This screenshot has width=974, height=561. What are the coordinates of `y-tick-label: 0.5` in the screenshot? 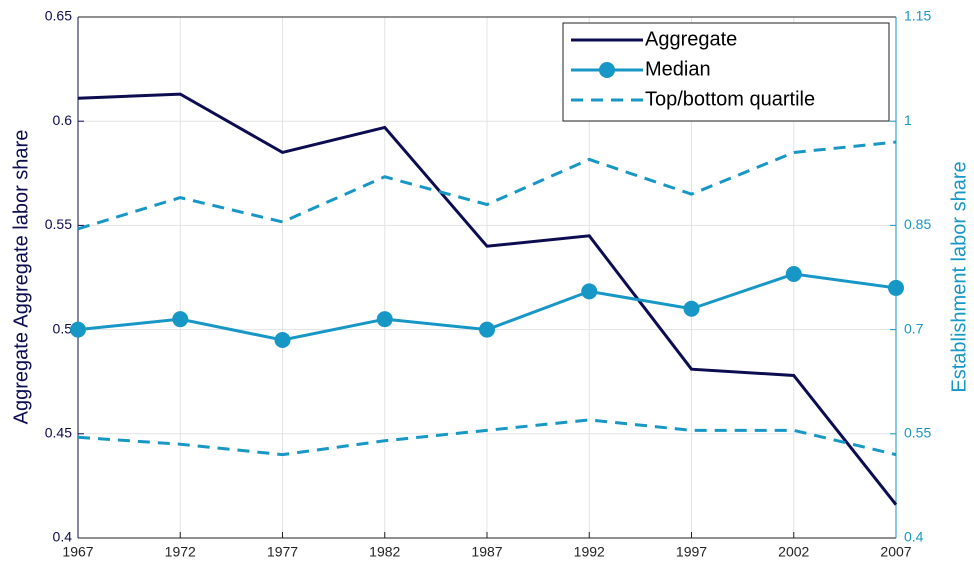 It's located at (63, 328).